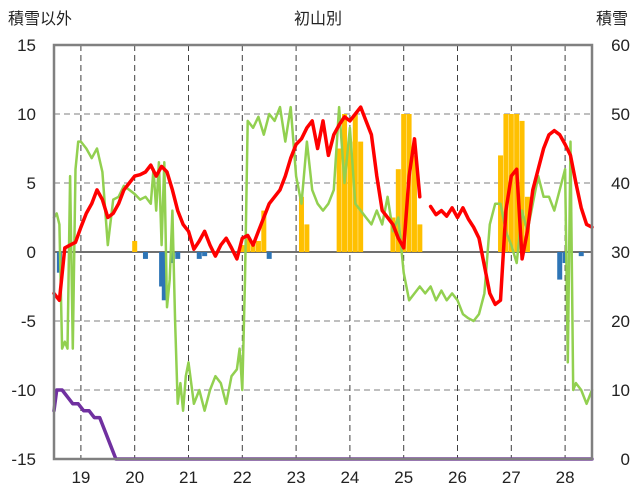  I want to click on x-tick-label: 23, so click(296, 477).